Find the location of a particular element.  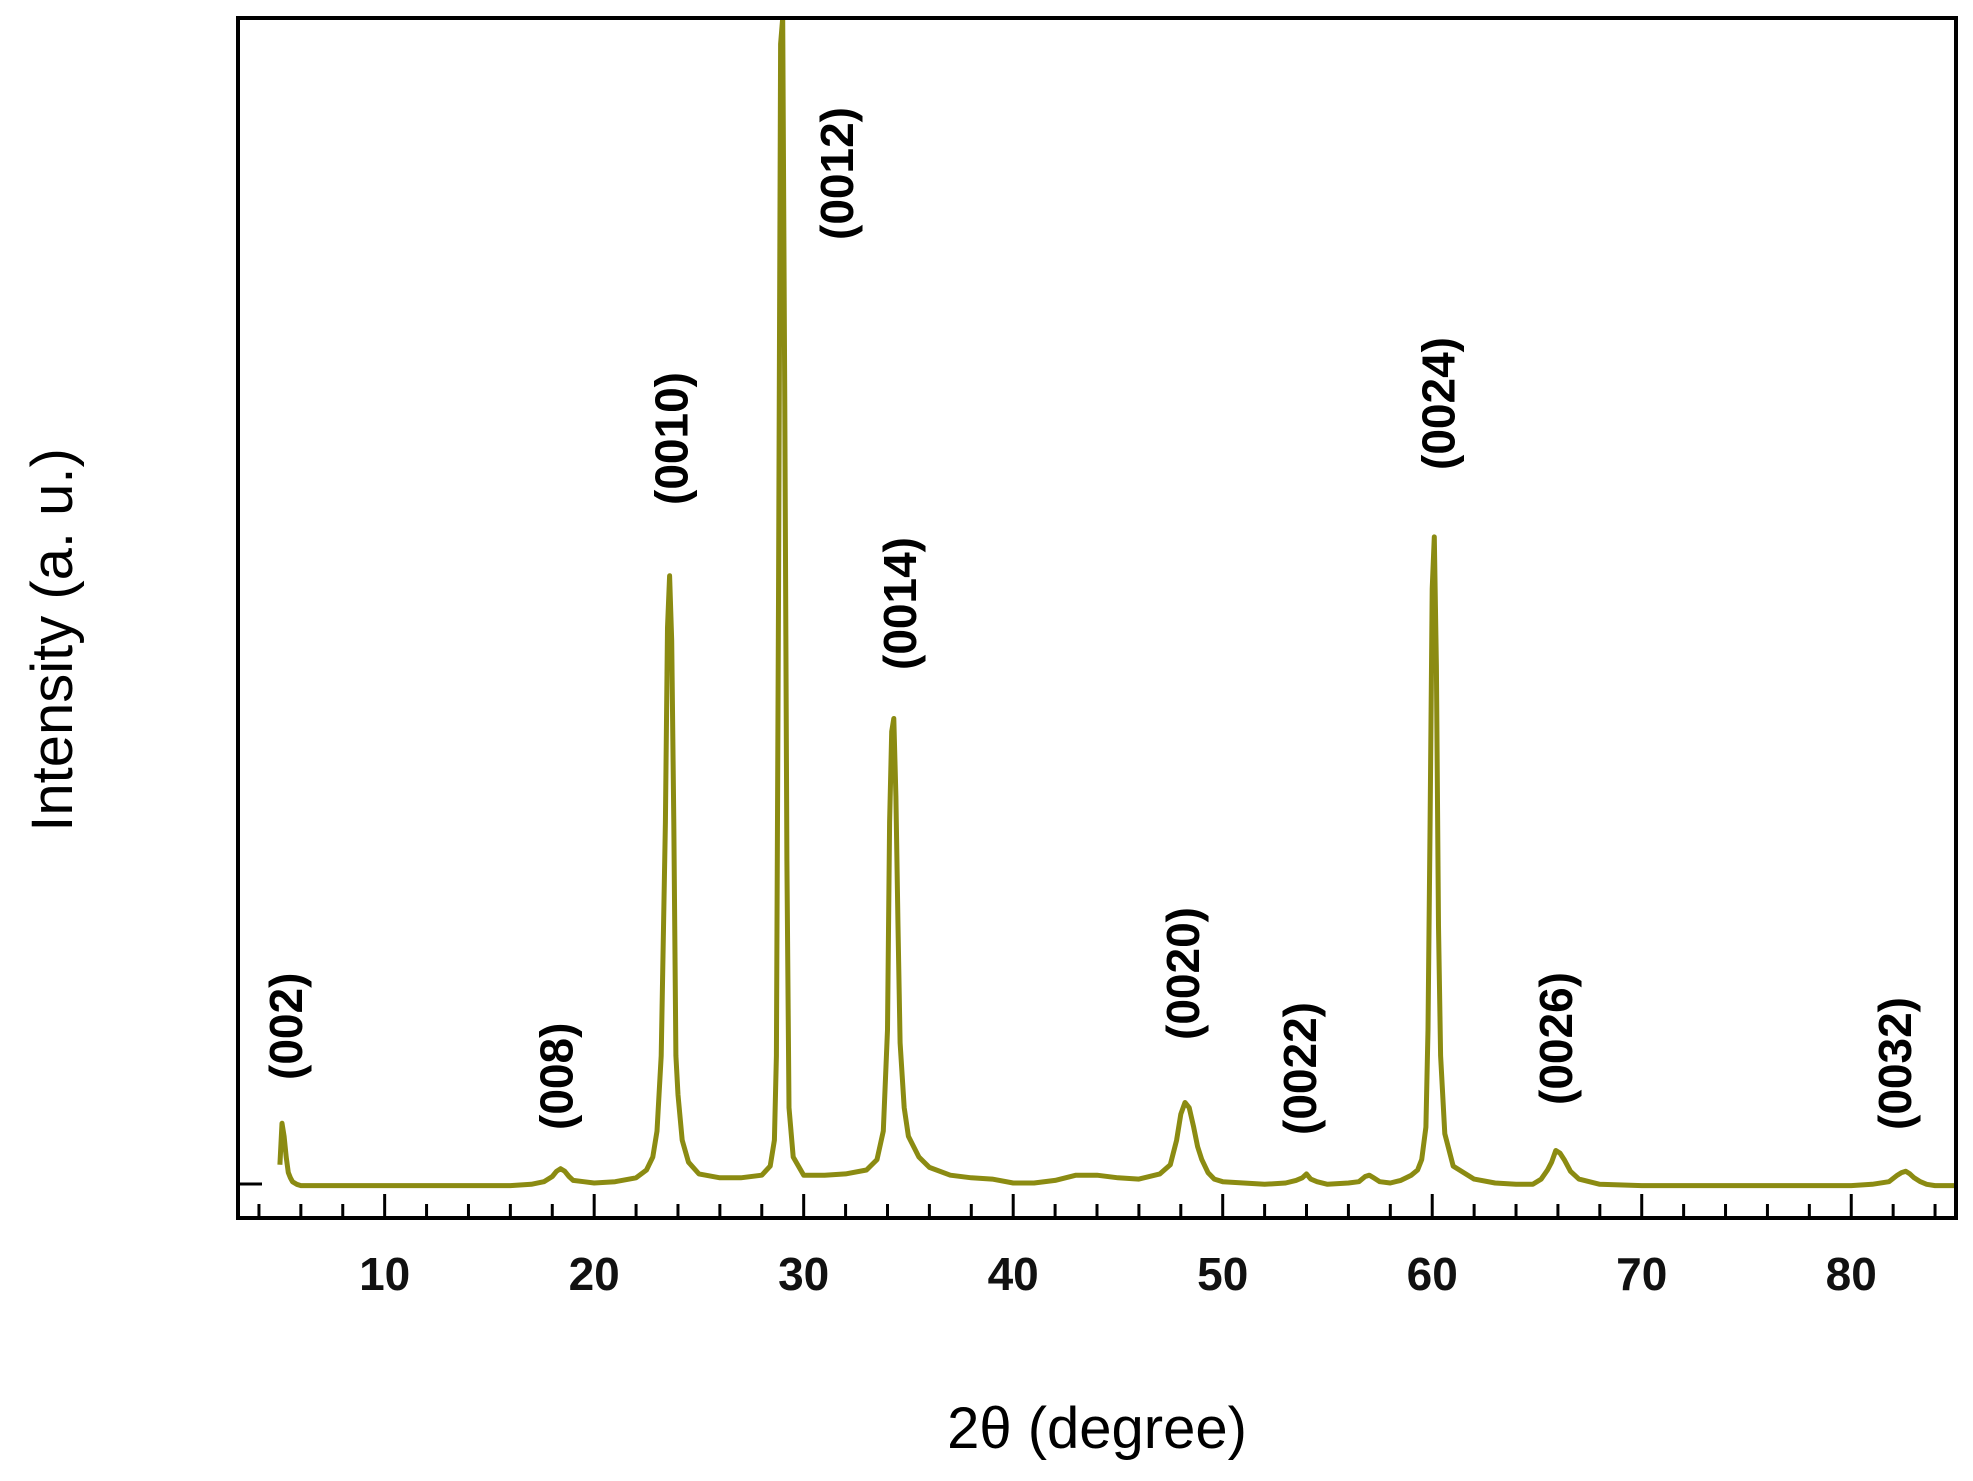

x-tick-label: 70 is located at coordinates (1641, 1274).